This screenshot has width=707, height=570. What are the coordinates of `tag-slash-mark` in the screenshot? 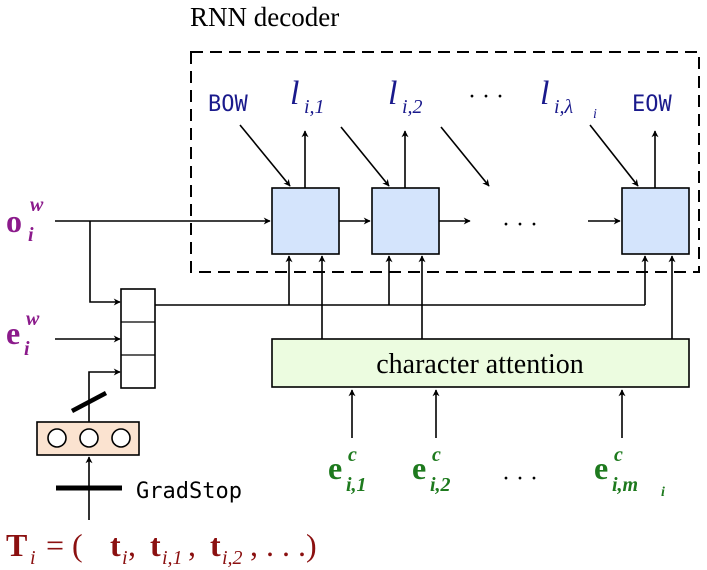 It's located at (89, 402).